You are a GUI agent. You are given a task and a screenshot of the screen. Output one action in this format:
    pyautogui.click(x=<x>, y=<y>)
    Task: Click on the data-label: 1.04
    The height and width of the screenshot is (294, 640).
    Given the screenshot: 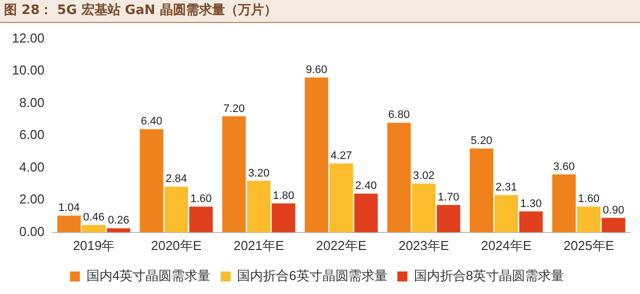 What is the action you would take?
    pyautogui.click(x=69, y=208)
    